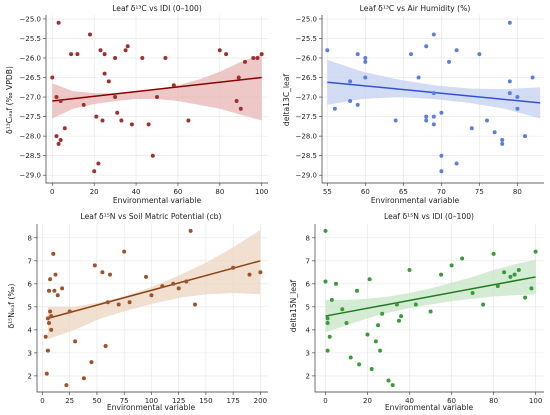  I want to click on panel-2-x-tick-label-0: 55, so click(327, 192).